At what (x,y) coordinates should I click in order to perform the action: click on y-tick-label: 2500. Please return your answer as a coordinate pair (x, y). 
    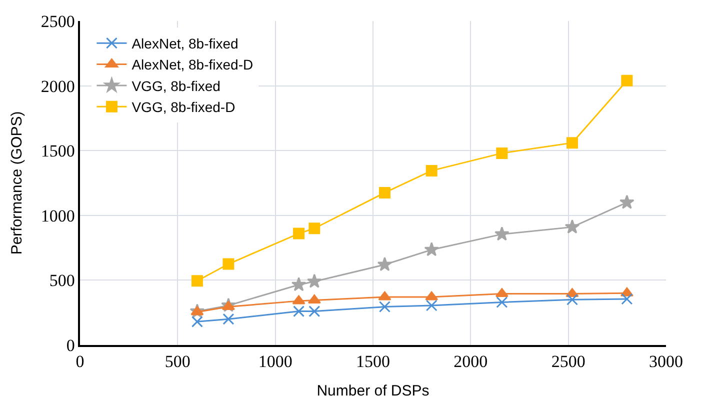
    Looking at the image, I should click on (57, 21).